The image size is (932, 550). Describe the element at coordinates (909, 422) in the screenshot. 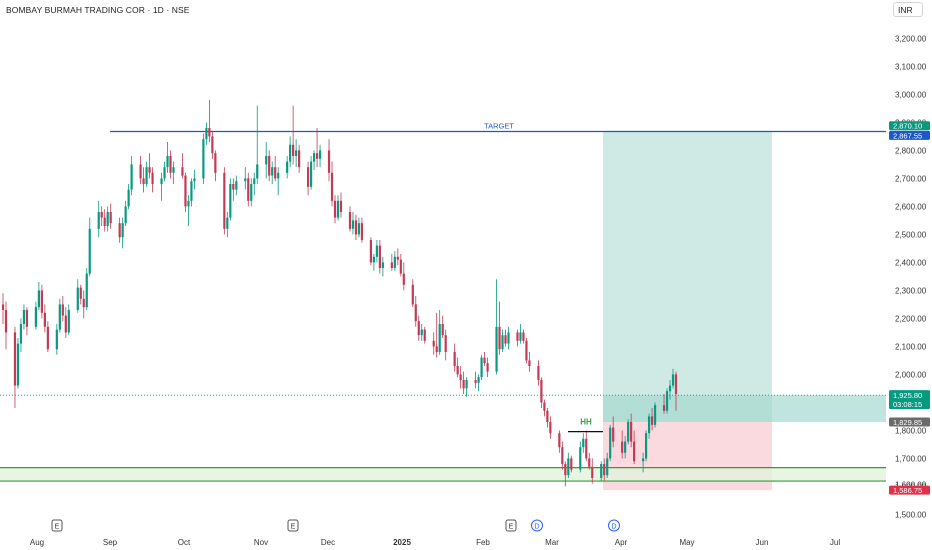

I see `entry-tag: 1,829.85` at that location.